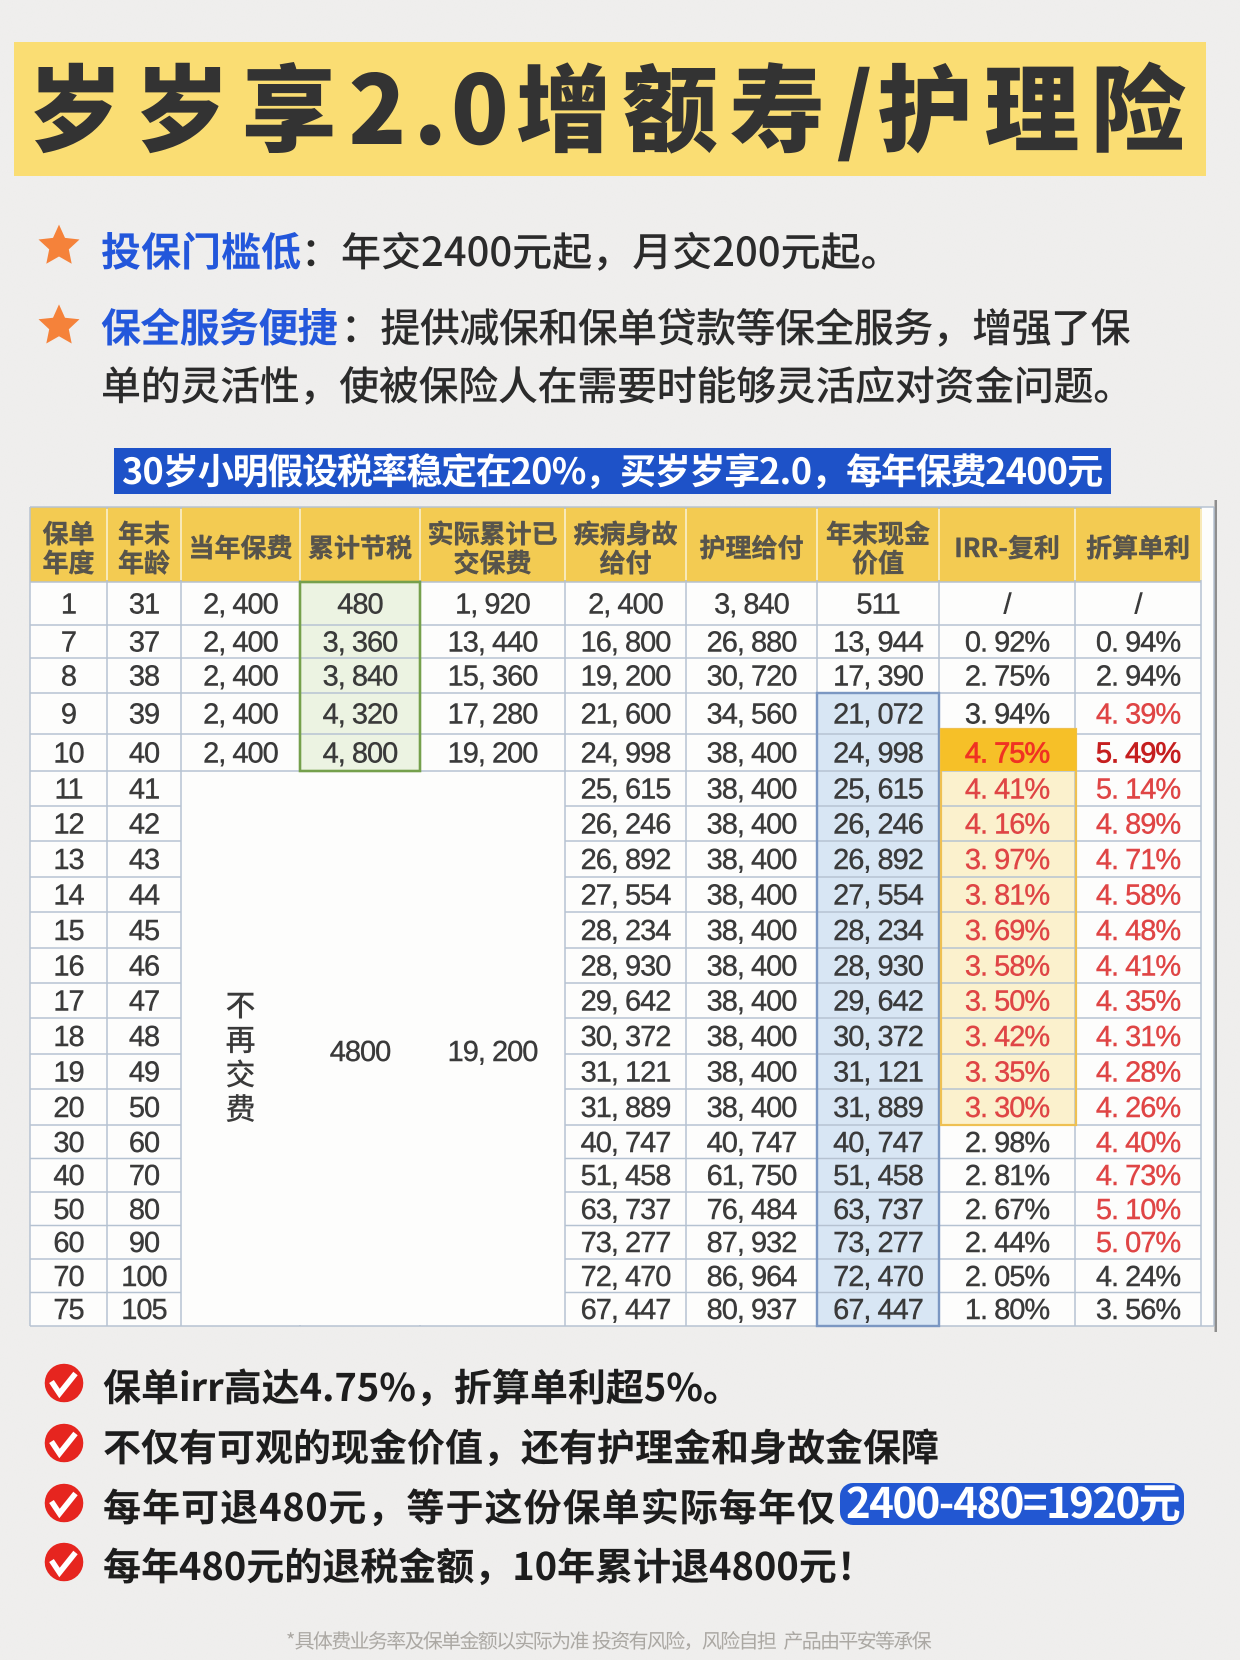 This screenshot has width=1240, height=1660. I want to click on svg-text: 3. 97%, so click(1007, 860).